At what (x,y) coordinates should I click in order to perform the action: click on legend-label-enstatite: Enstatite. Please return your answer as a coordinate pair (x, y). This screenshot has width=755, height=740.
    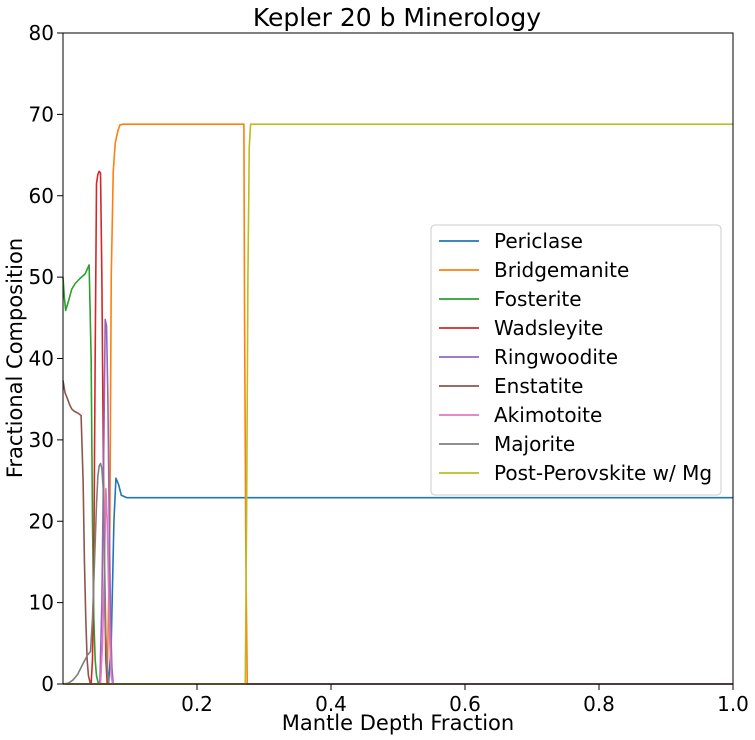
    Looking at the image, I should click on (538, 386).